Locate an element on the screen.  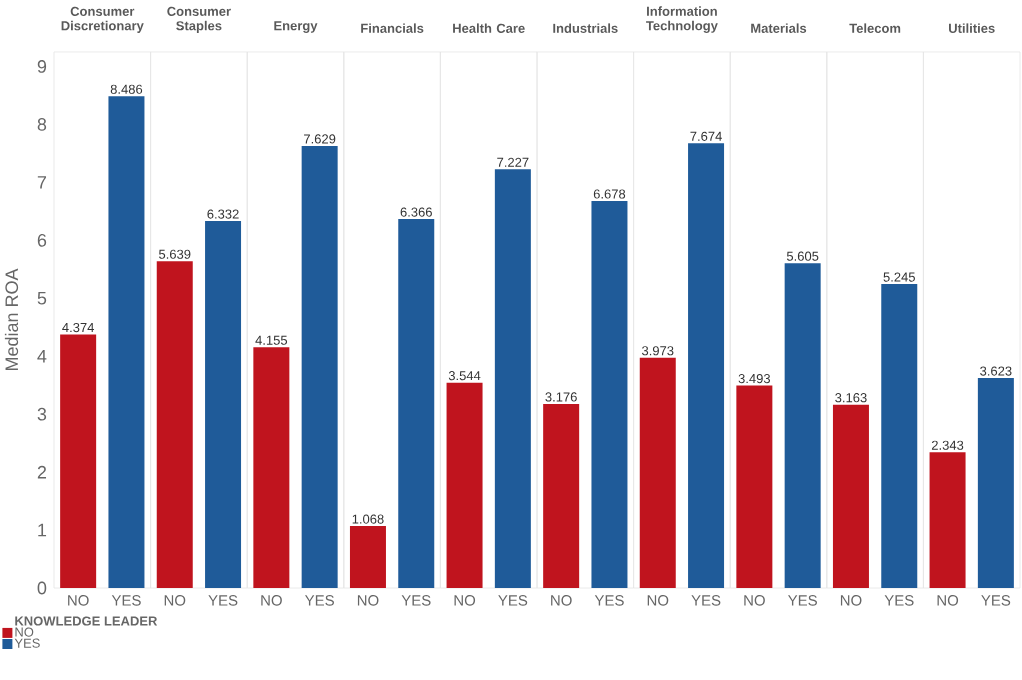
y-axis-title: Median ROA is located at coordinates (11, 319).